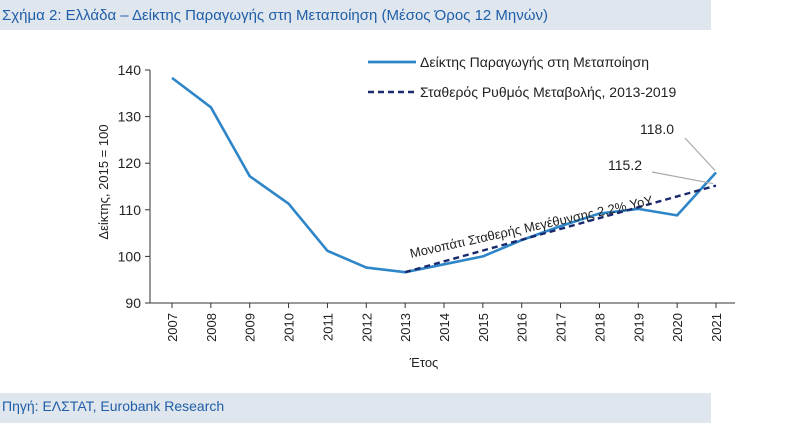  Describe the element at coordinates (444, 327) in the screenshot. I see `x-tick-label: 2014` at that location.